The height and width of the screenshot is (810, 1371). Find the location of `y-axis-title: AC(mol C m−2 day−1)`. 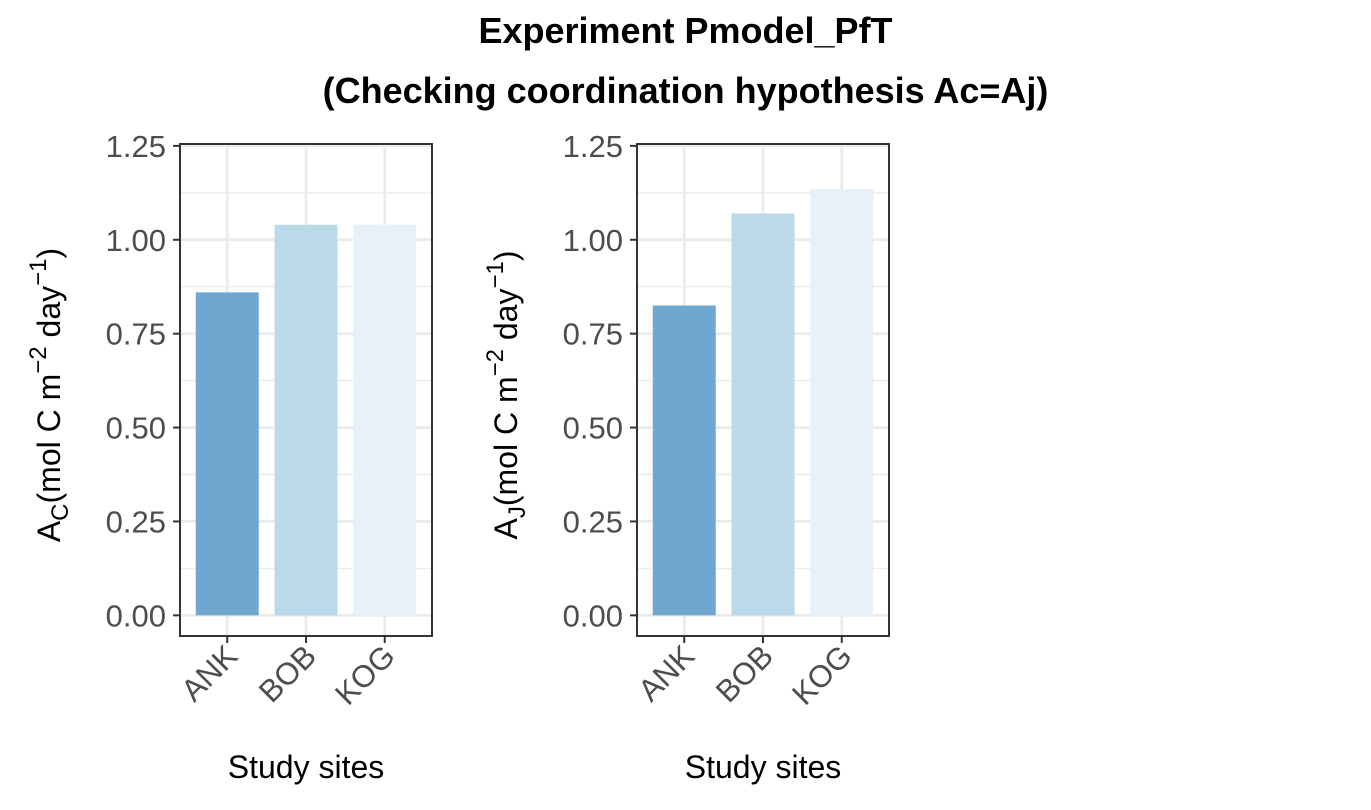

y-axis-title: AC(mol C m−2 day−1) is located at coordinates (49, 395).